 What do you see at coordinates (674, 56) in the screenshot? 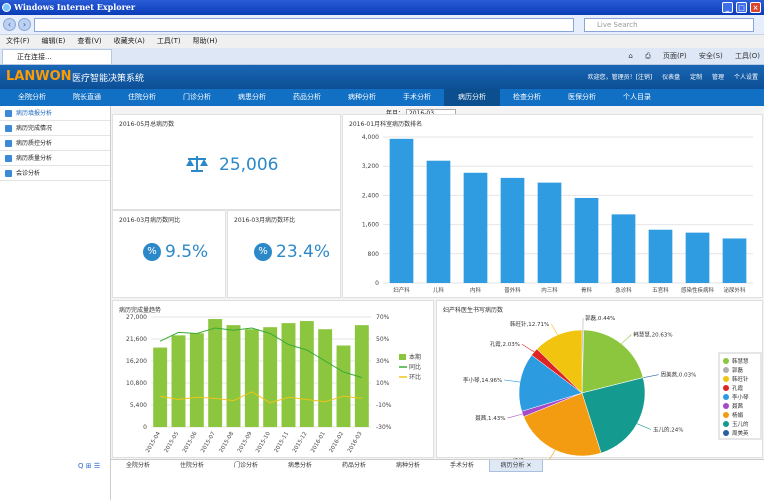
I see `page-menu: 页面(P)` at bounding box center [674, 56].